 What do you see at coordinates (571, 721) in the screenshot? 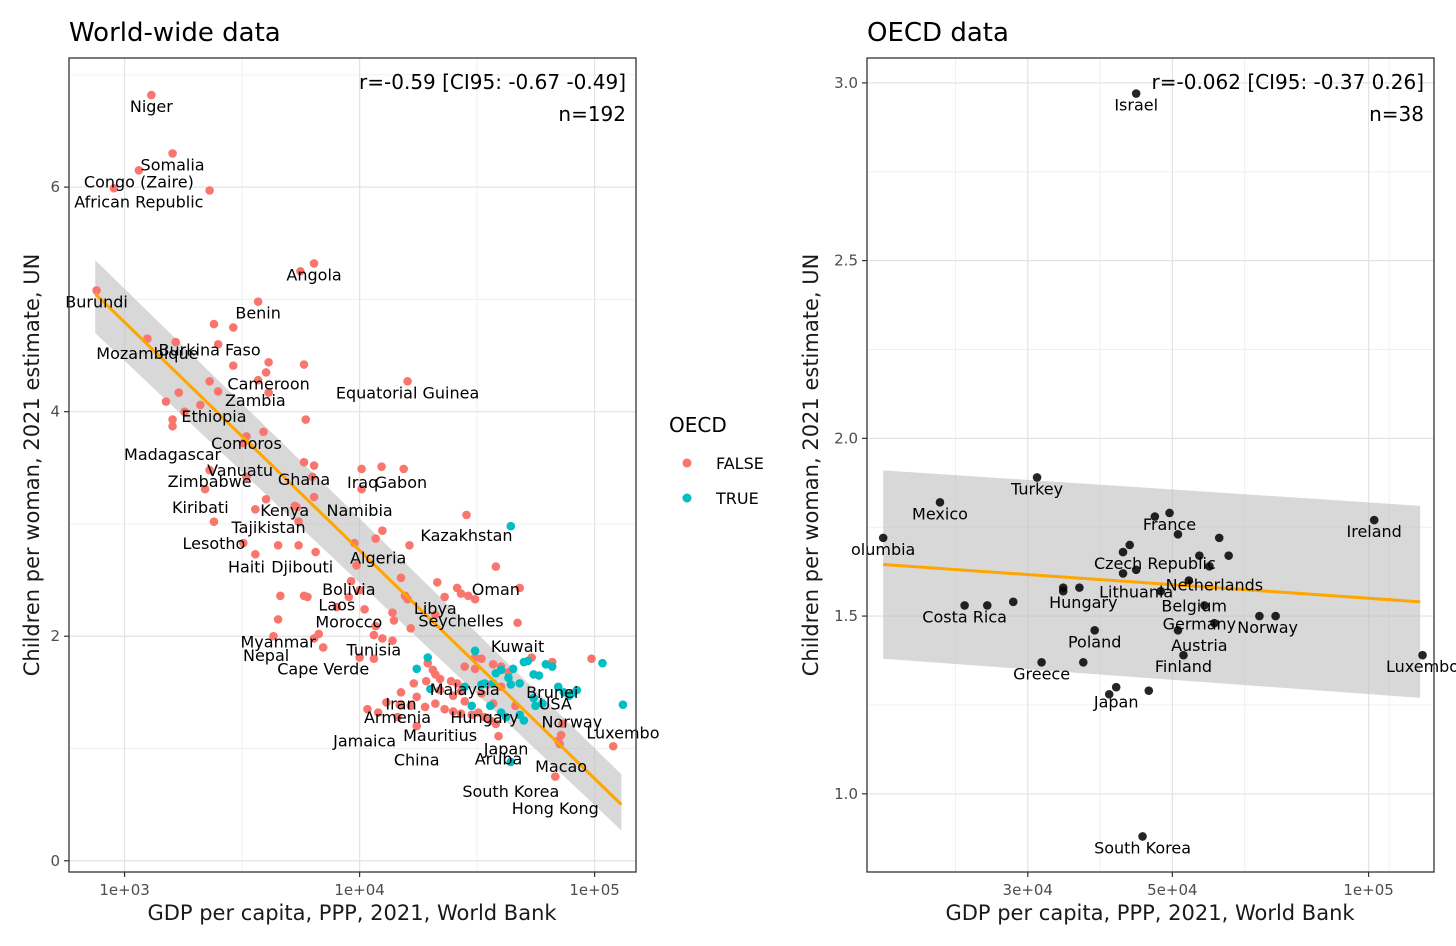
I see `point-label: Norway` at bounding box center [571, 721].